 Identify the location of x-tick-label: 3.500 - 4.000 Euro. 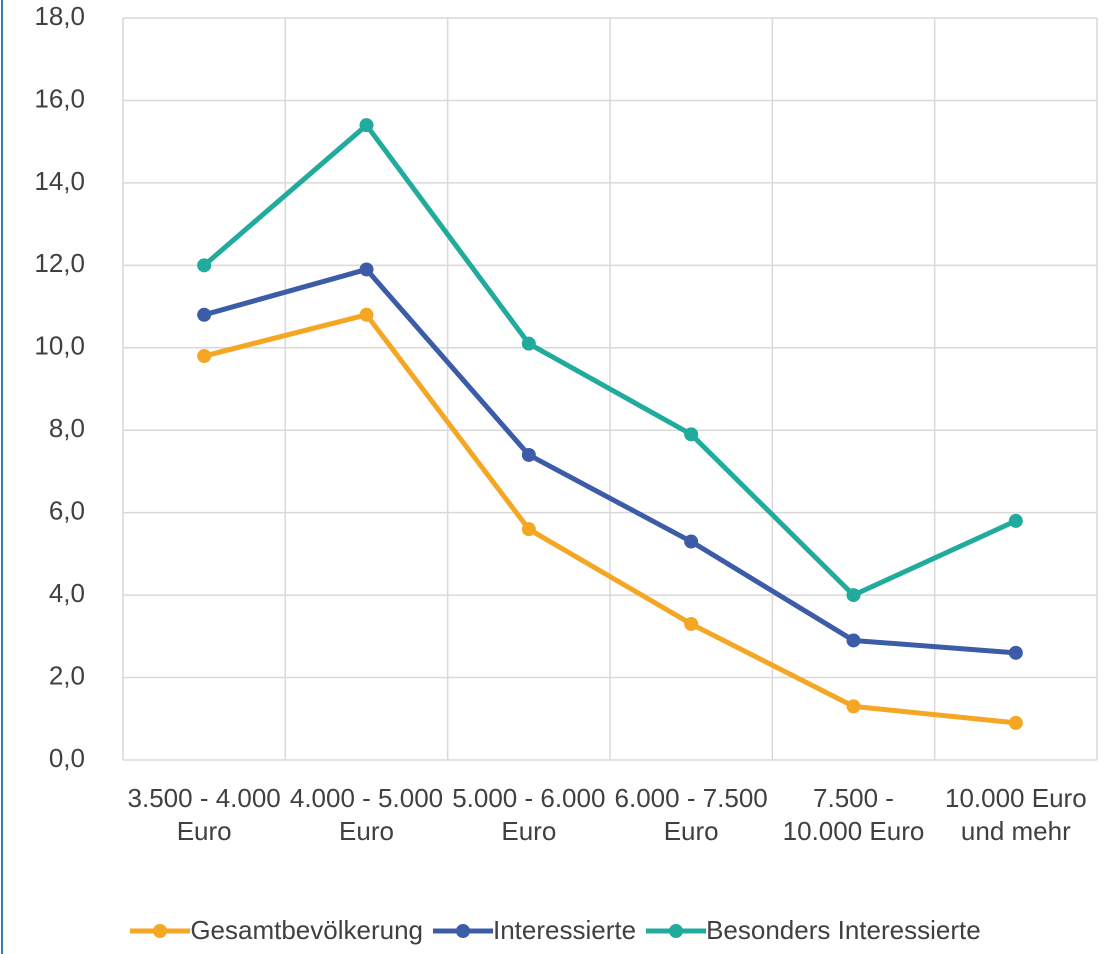
(204, 814).